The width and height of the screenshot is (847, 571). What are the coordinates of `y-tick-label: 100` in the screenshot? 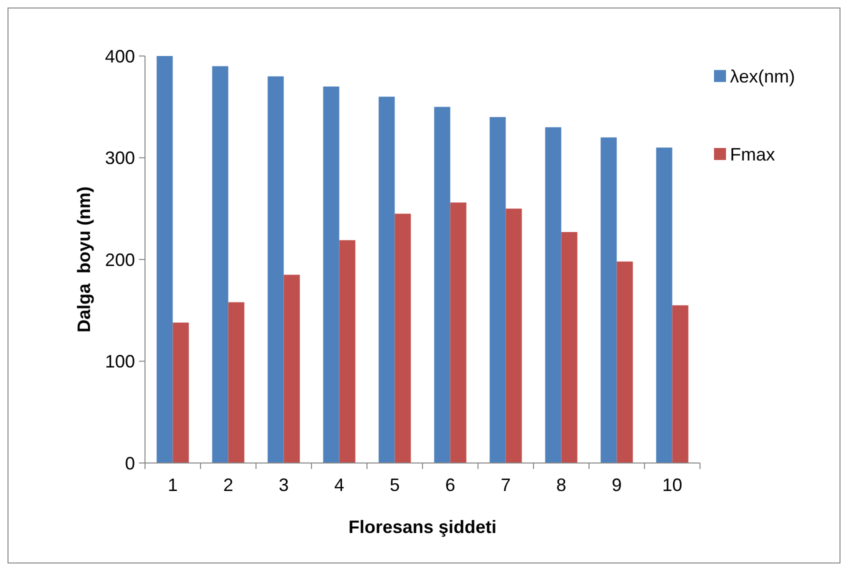 It's located at (119, 362).